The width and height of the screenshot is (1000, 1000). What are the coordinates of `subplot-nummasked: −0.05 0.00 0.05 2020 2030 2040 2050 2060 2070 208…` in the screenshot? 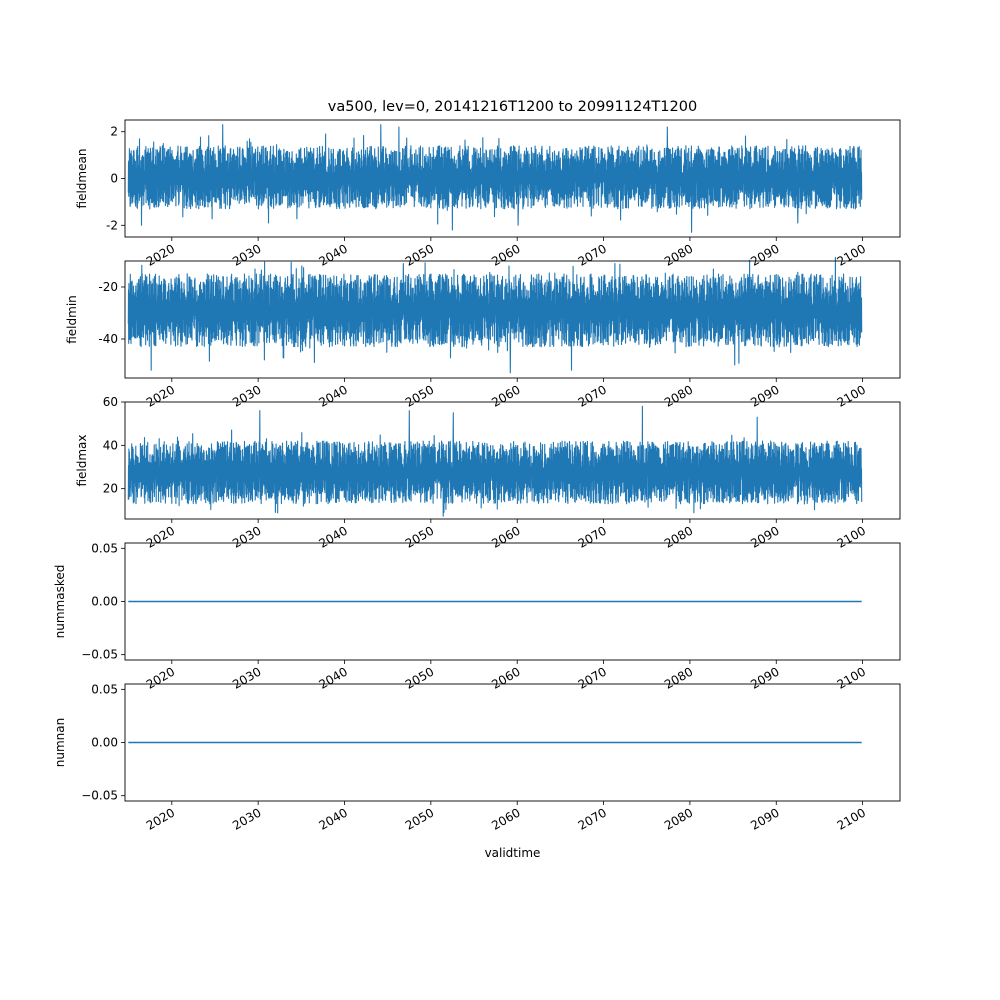 It's located at (477, 616).